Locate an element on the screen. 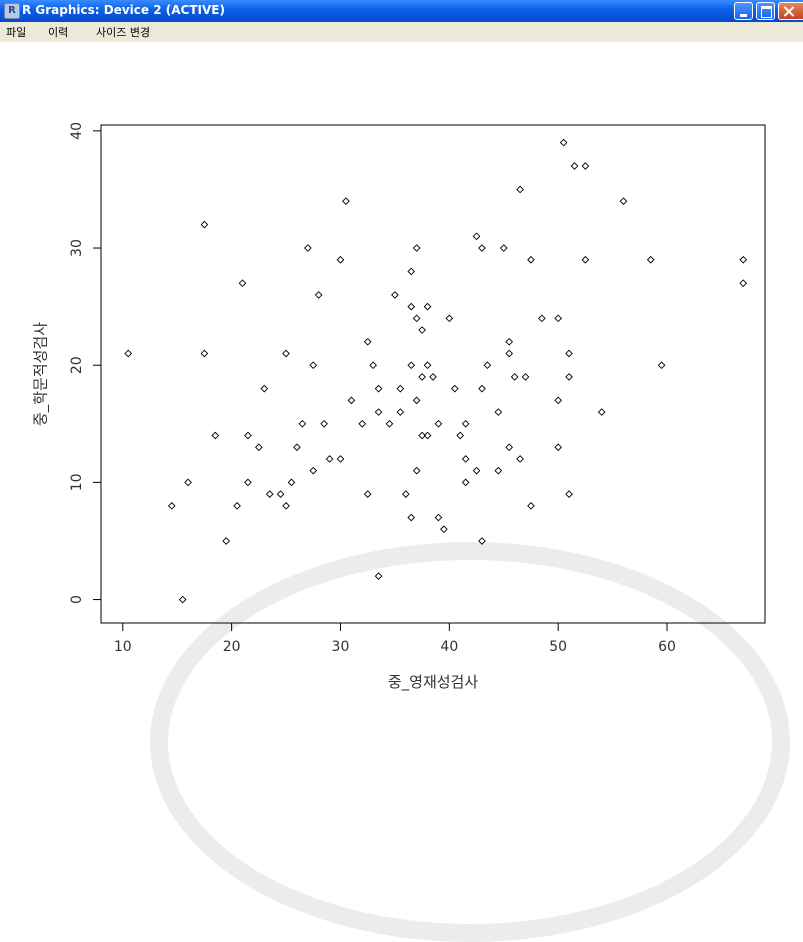  x-tick-label: 20 is located at coordinates (232, 647).